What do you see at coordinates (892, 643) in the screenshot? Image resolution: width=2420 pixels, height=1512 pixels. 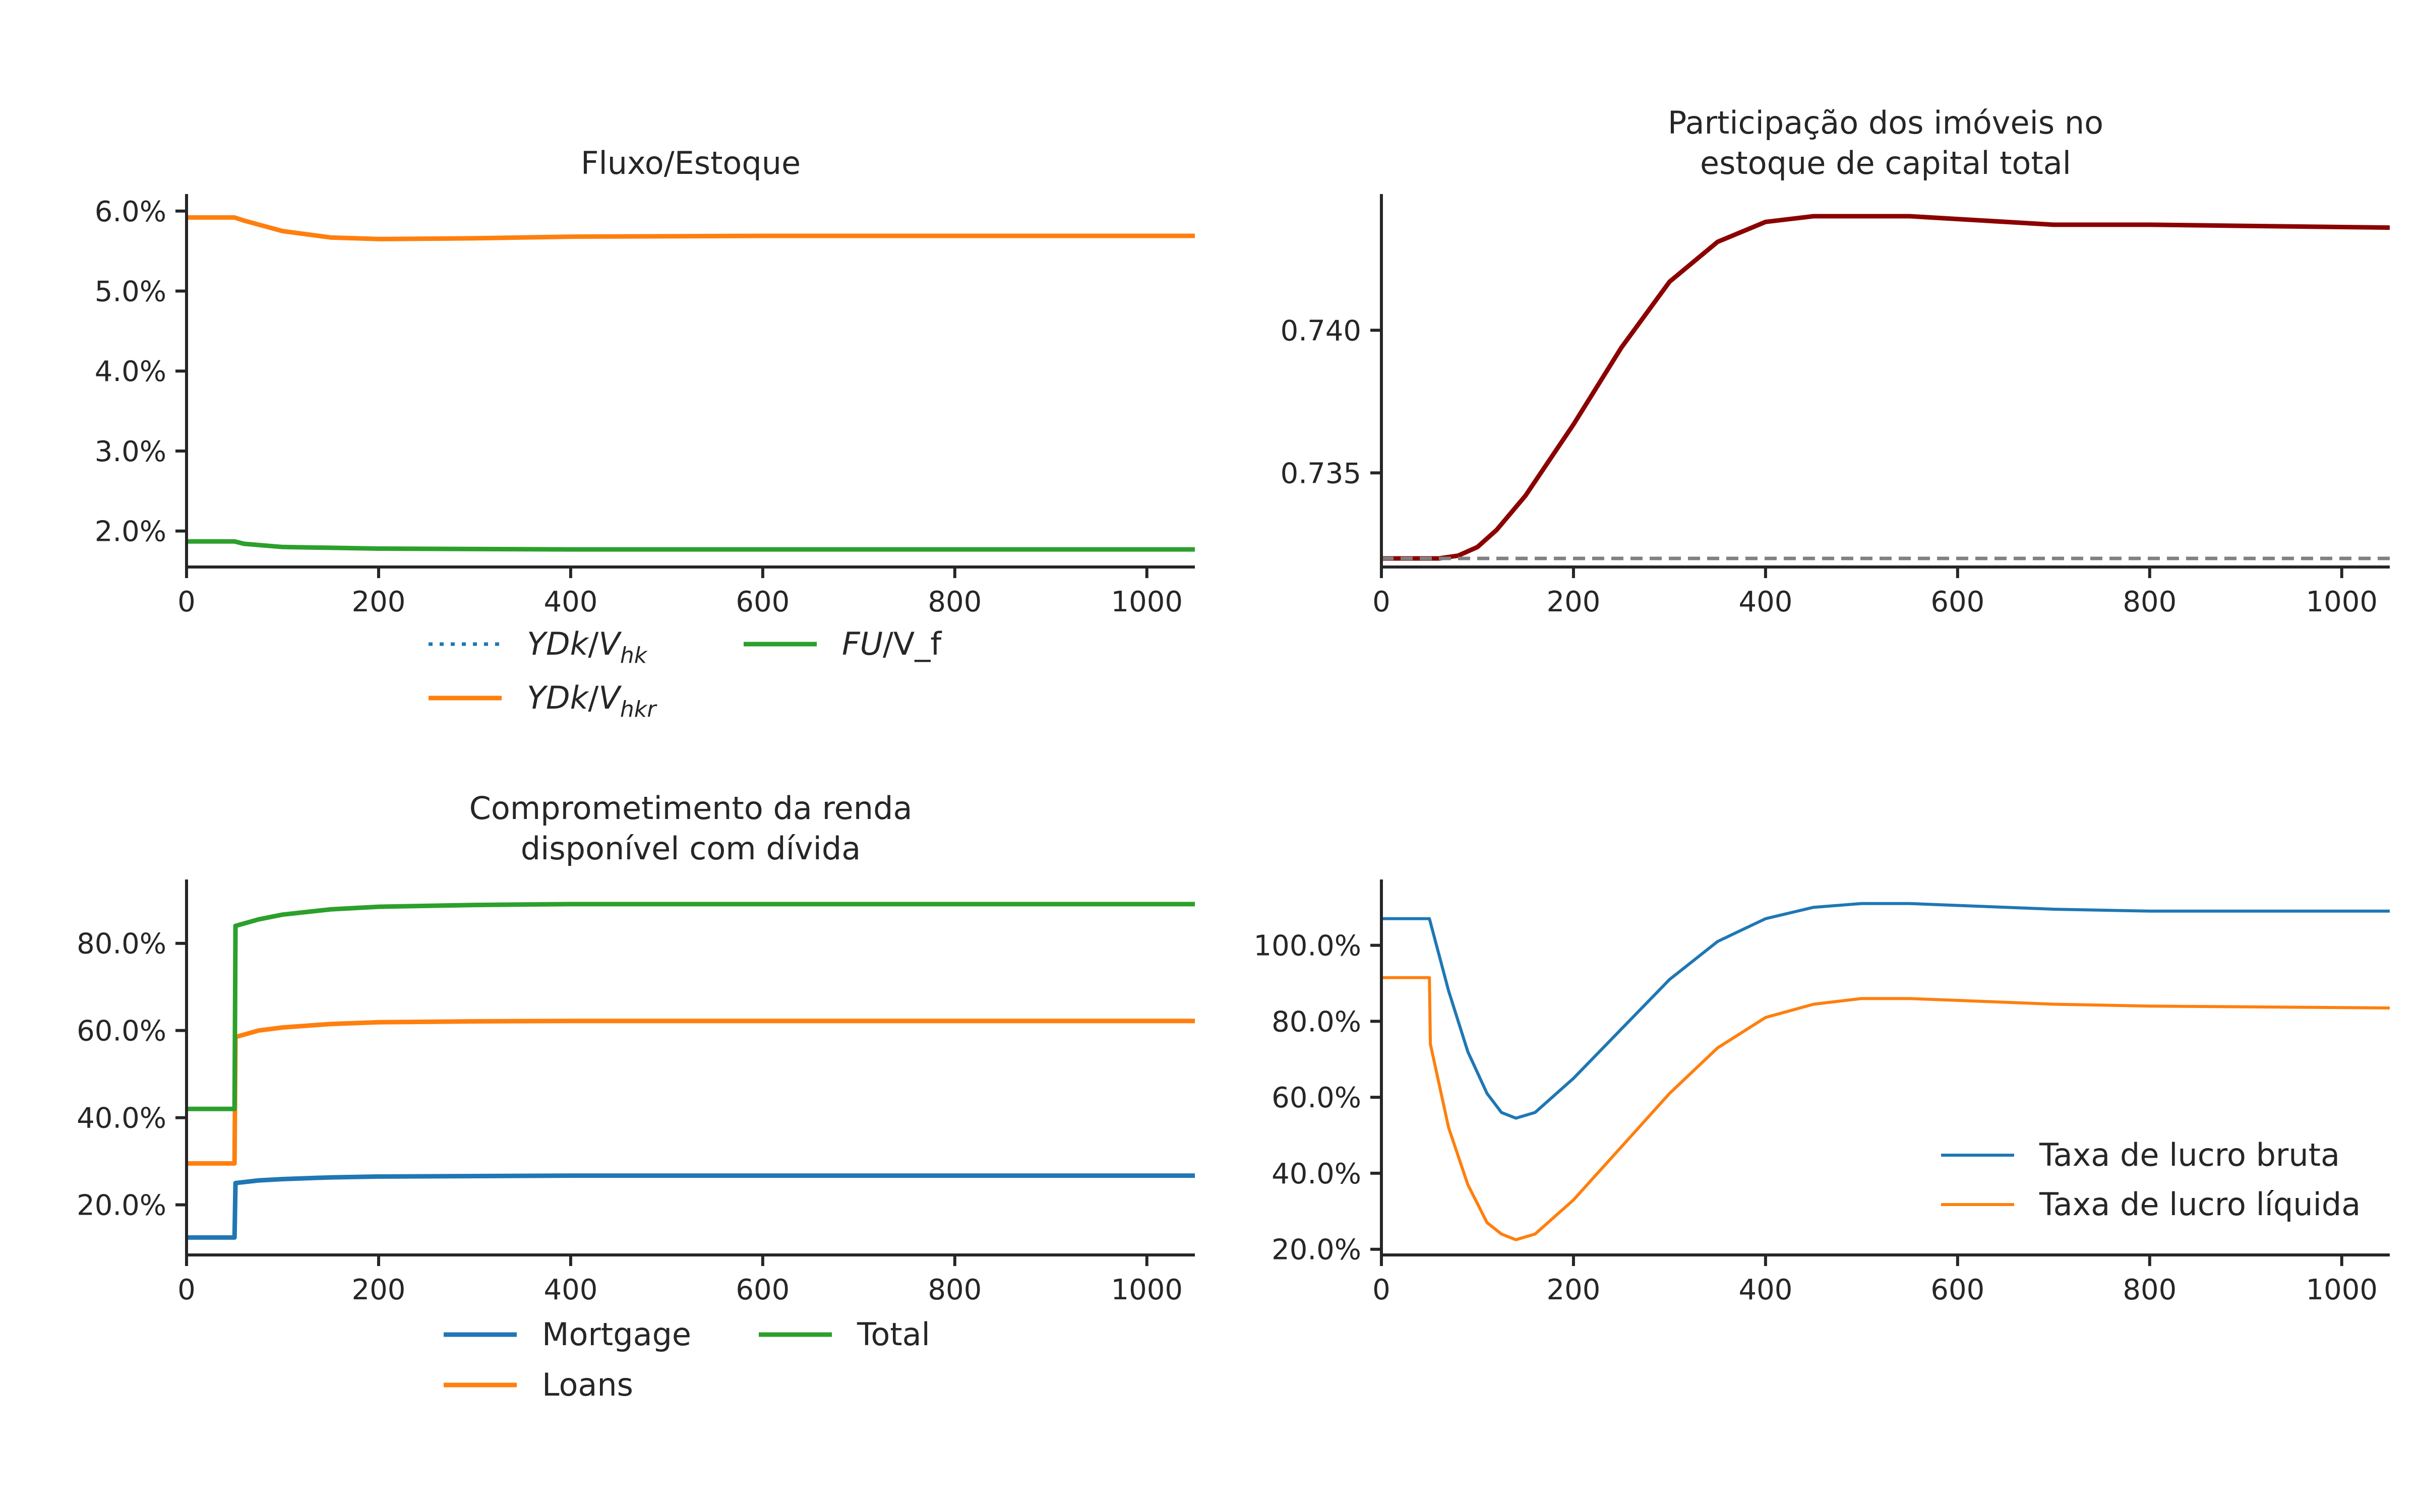 I see `legend-label-2: FU/V_f` at bounding box center [892, 643].